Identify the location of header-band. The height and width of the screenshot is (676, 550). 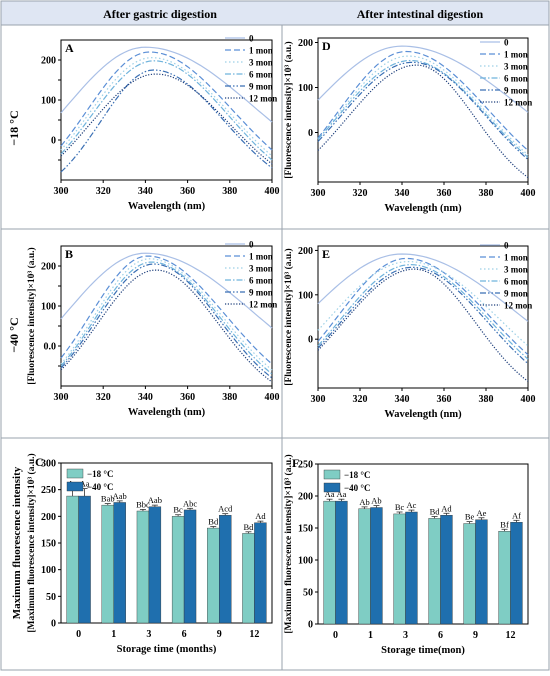
(275, 13).